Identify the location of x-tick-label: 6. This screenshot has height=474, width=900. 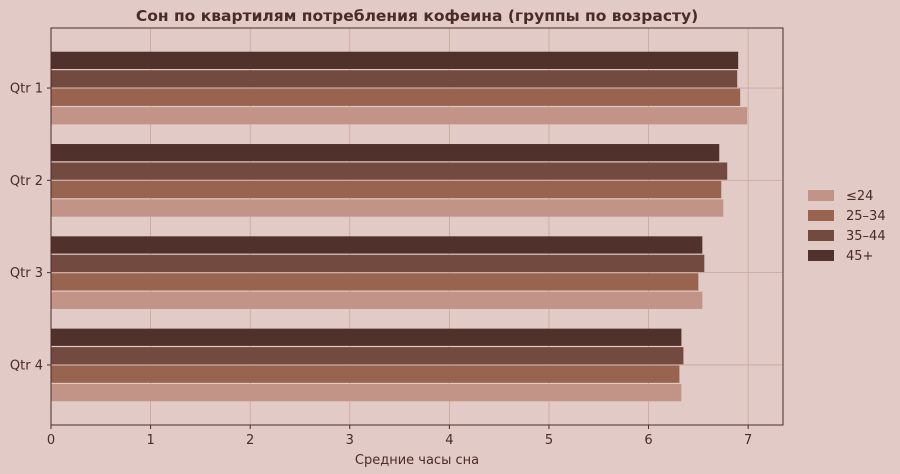
(648, 440).